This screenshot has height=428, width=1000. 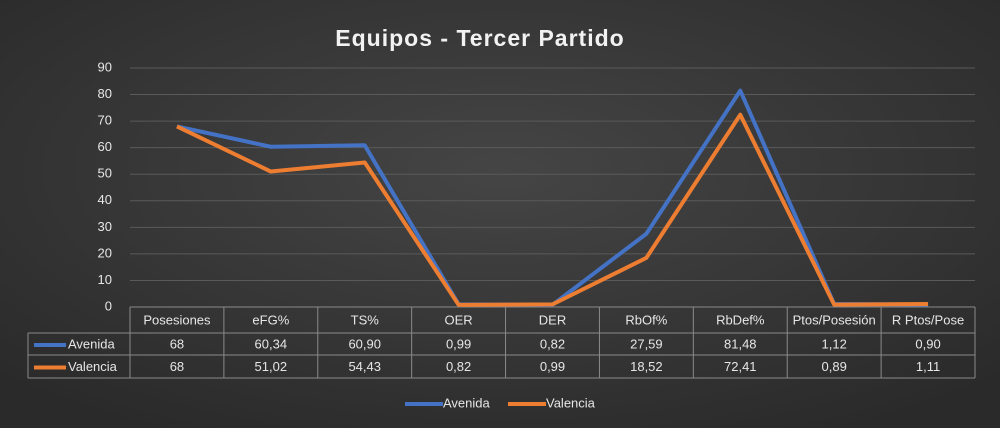 What do you see at coordinates (834, 366) in the screenshot?
I see `table-cell: 0,89` at bounding box center [834, 366].